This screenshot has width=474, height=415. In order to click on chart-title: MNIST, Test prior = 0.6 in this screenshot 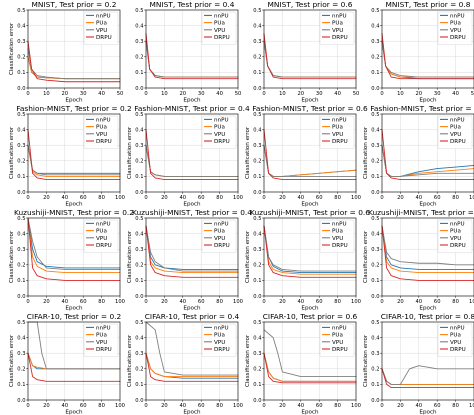, I will do `click(310, 4)`.